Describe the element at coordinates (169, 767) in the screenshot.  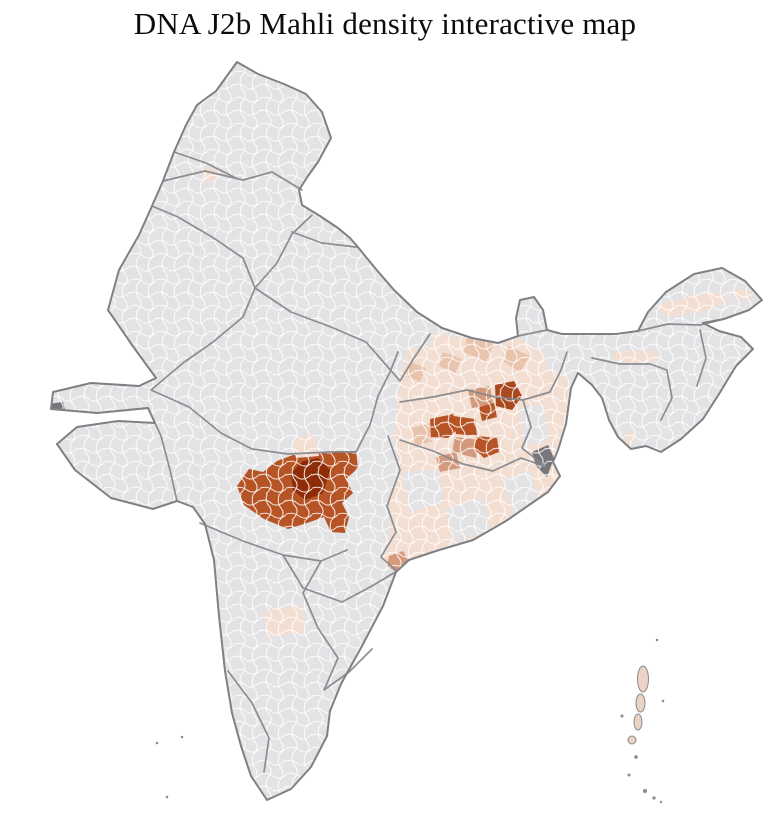
I see `lakshadweep-islands` at that location.